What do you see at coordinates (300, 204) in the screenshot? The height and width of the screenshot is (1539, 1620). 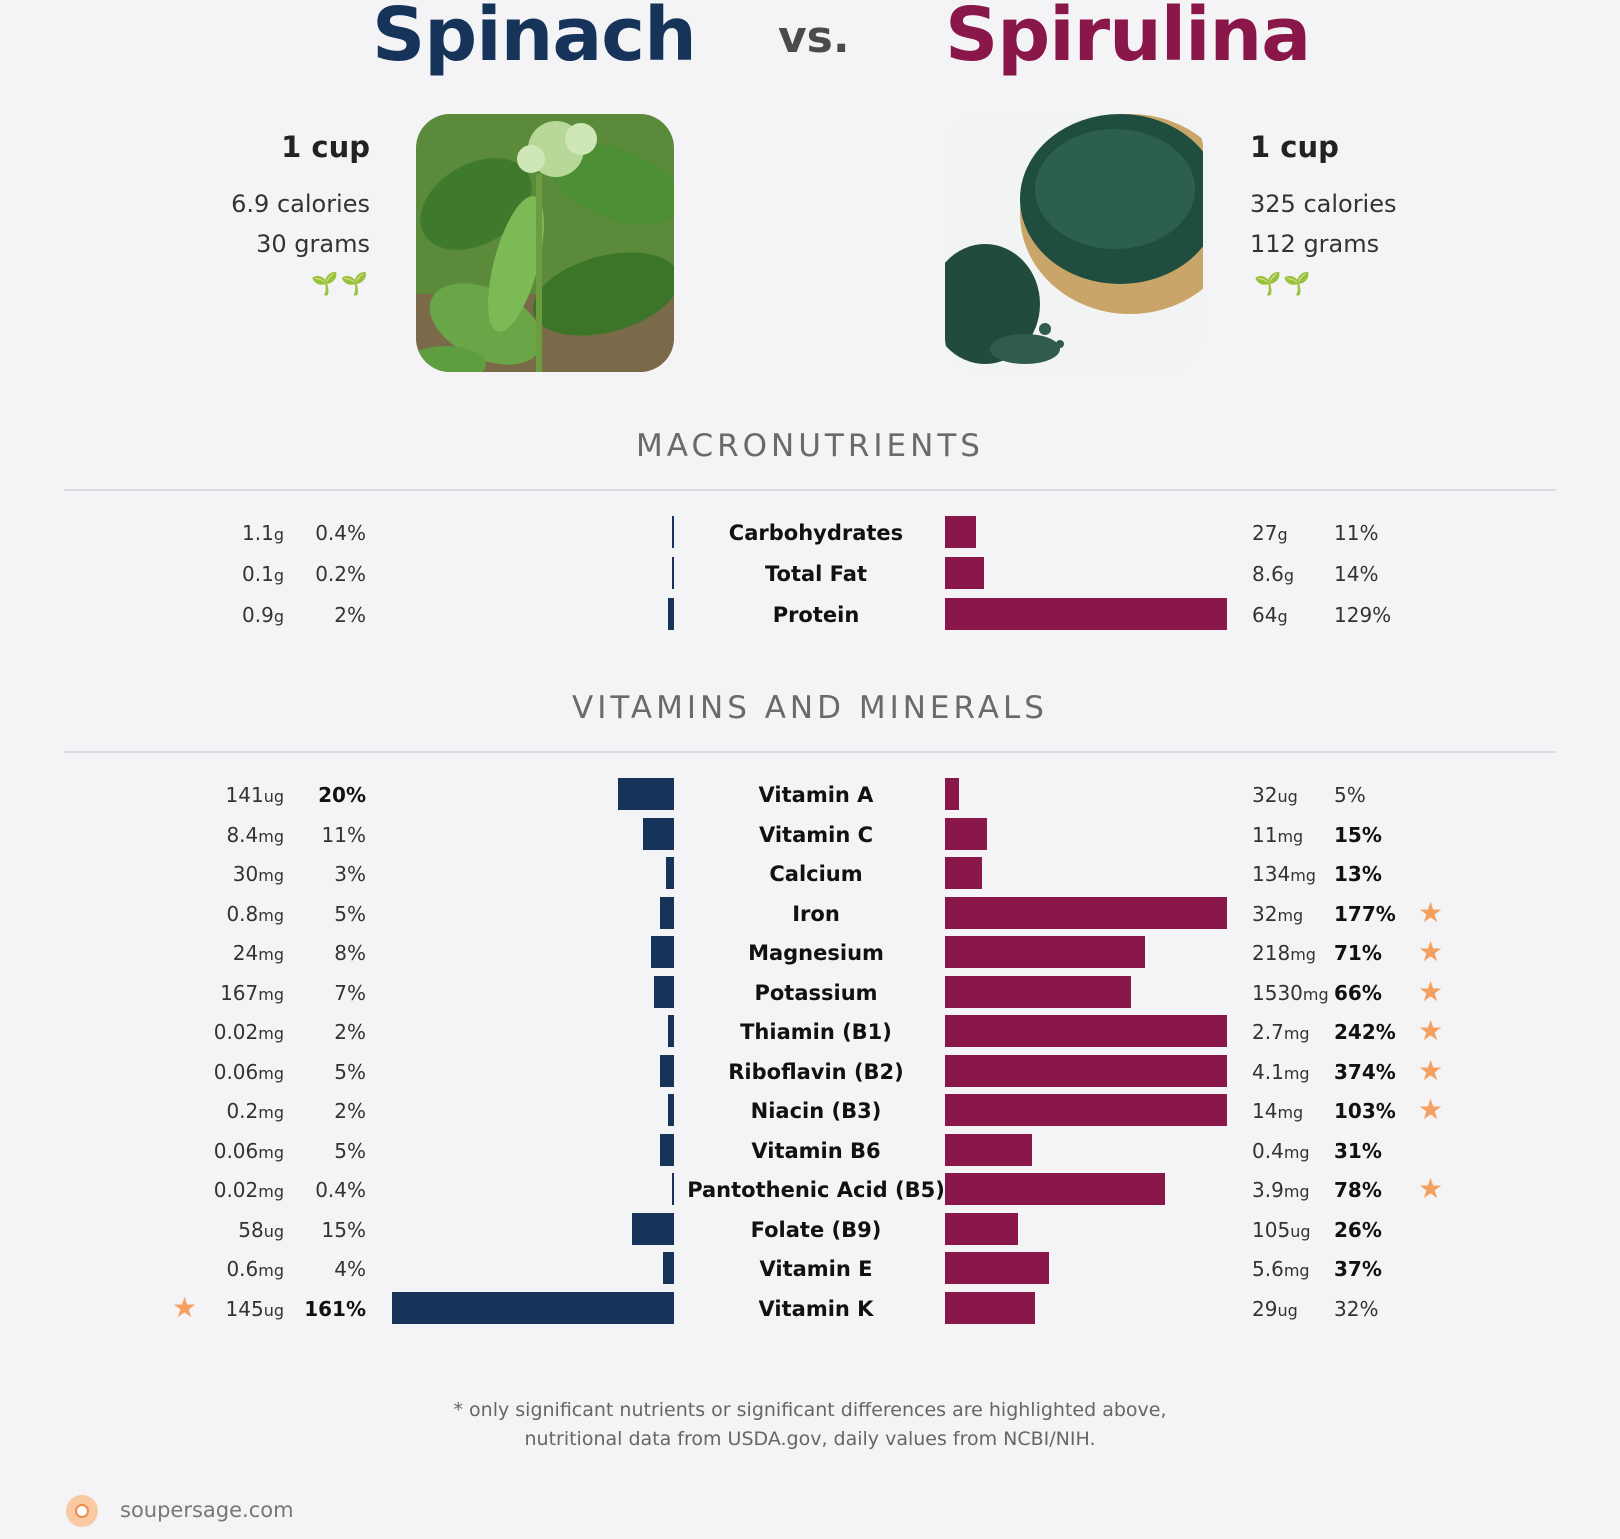 I see `left-calories: 6.9 calories` at bounding box center [300, 204].